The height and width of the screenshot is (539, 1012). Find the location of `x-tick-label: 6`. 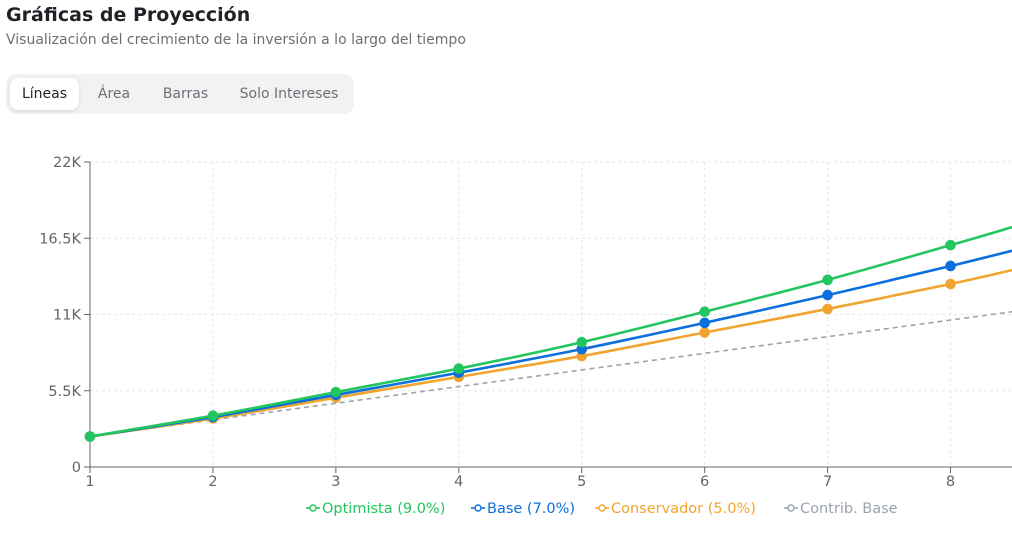

x-tick-label: 6 is located at coordinates (704, 482).